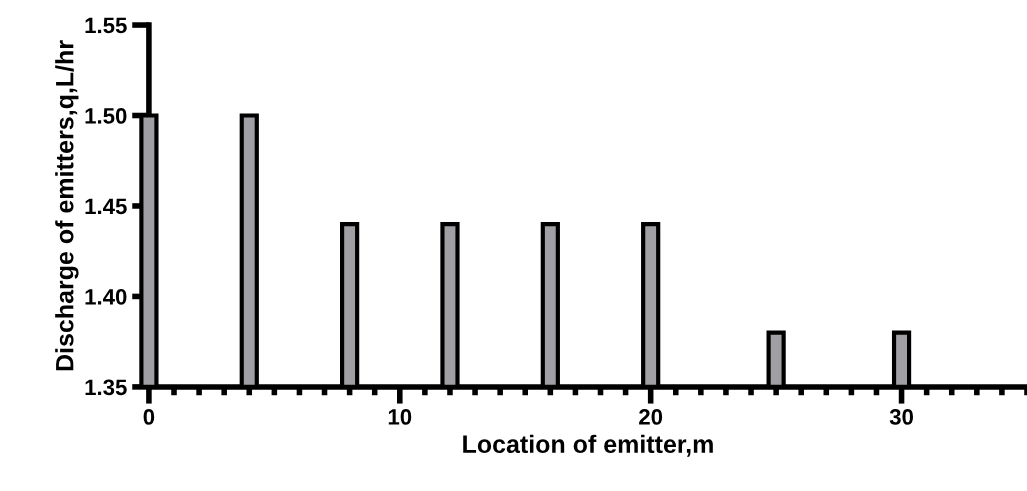  What do you see at coordinates (67, 205) in the screenshot?
I see `y-axis-title: Discharge of emitters,q,L/hr` at bounding box center [67, 205].